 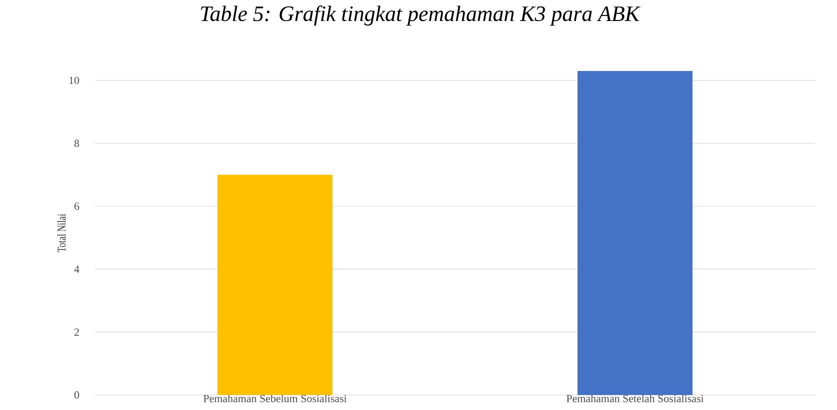 What do you see at coordinates (77, 144) in the screenshot?
I see `y-tick-label: 8` at bounding box center [77, 144].